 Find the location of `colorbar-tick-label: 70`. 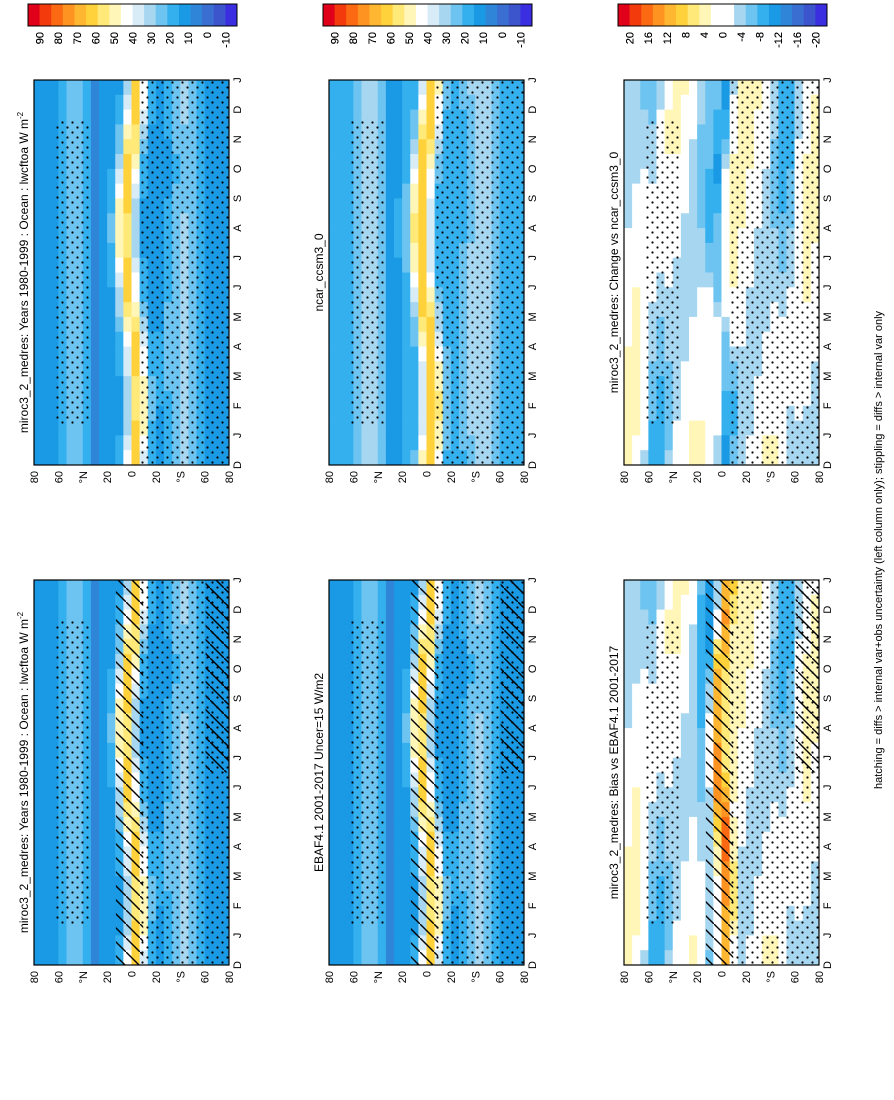

colorbar-tick-label: 70 is located at coordinates (373, 38).